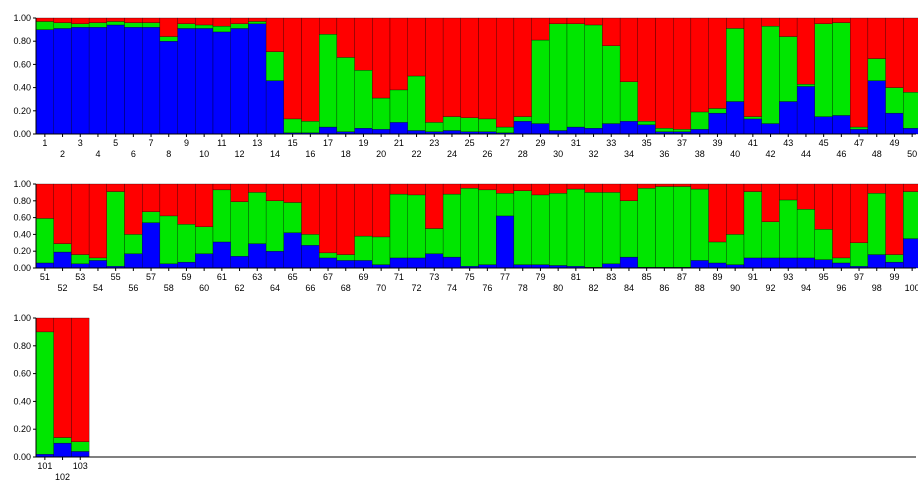 The height and width of the screenshot is (481, 918). I want to click on x-tick-label: 100, so click(911, 288).